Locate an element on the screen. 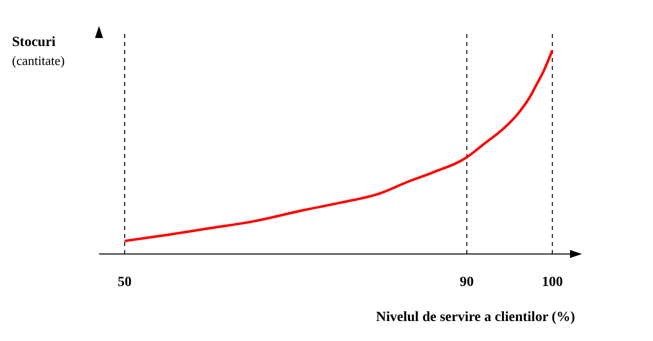 This screenshot has height=341, width=653. x-tick-label: 50 is located at coordinates (125, 282).